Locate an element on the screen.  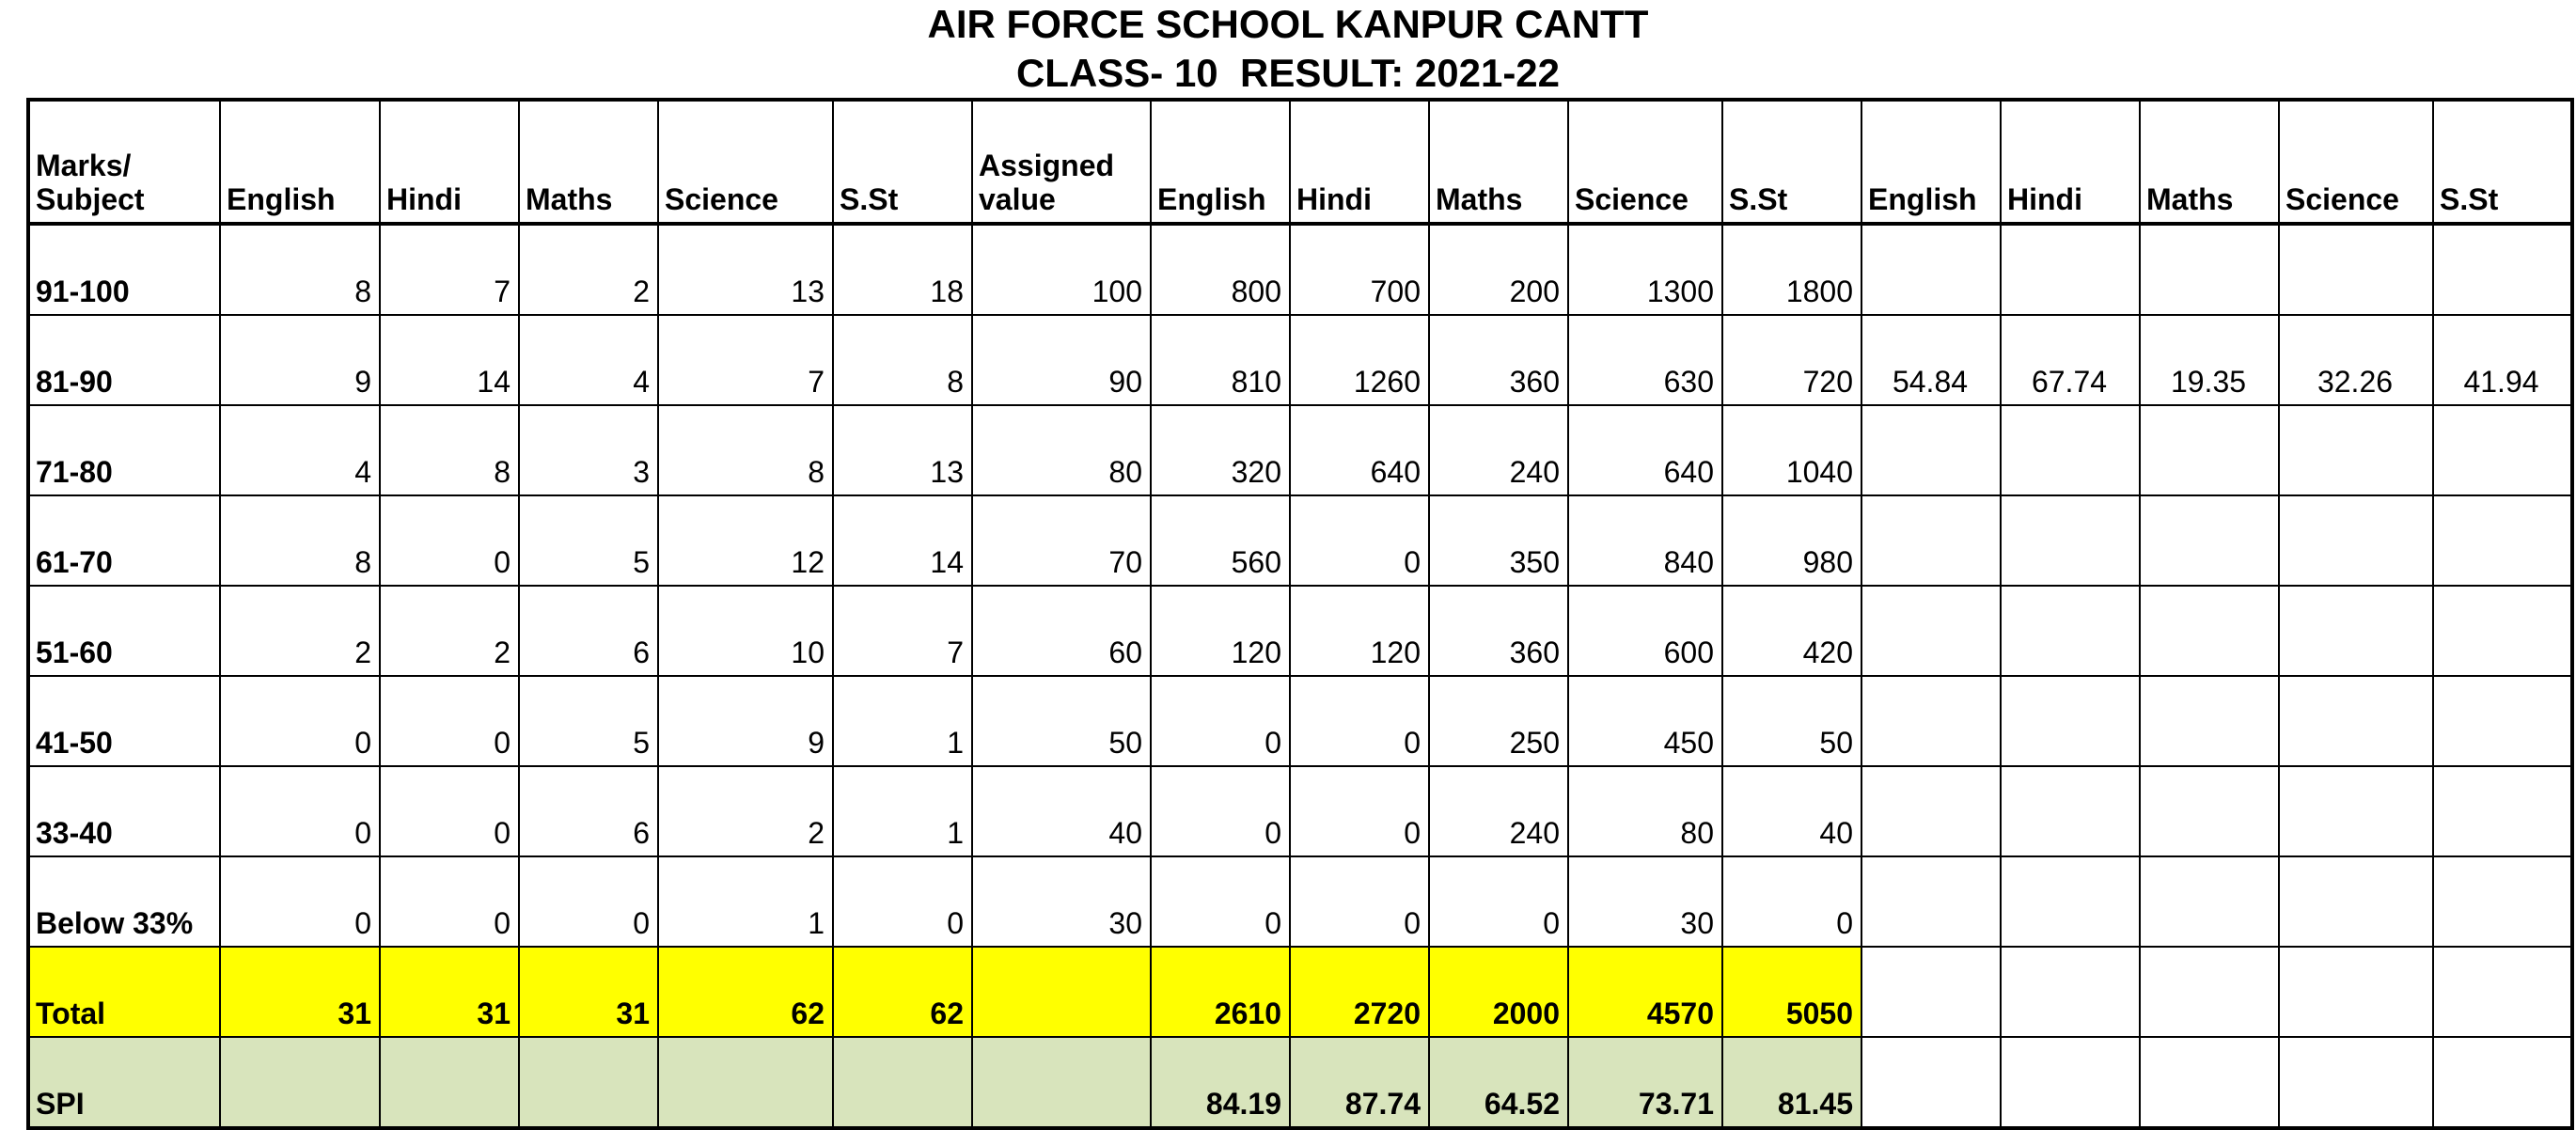
column-header: English is located at coordinates (300, 162).